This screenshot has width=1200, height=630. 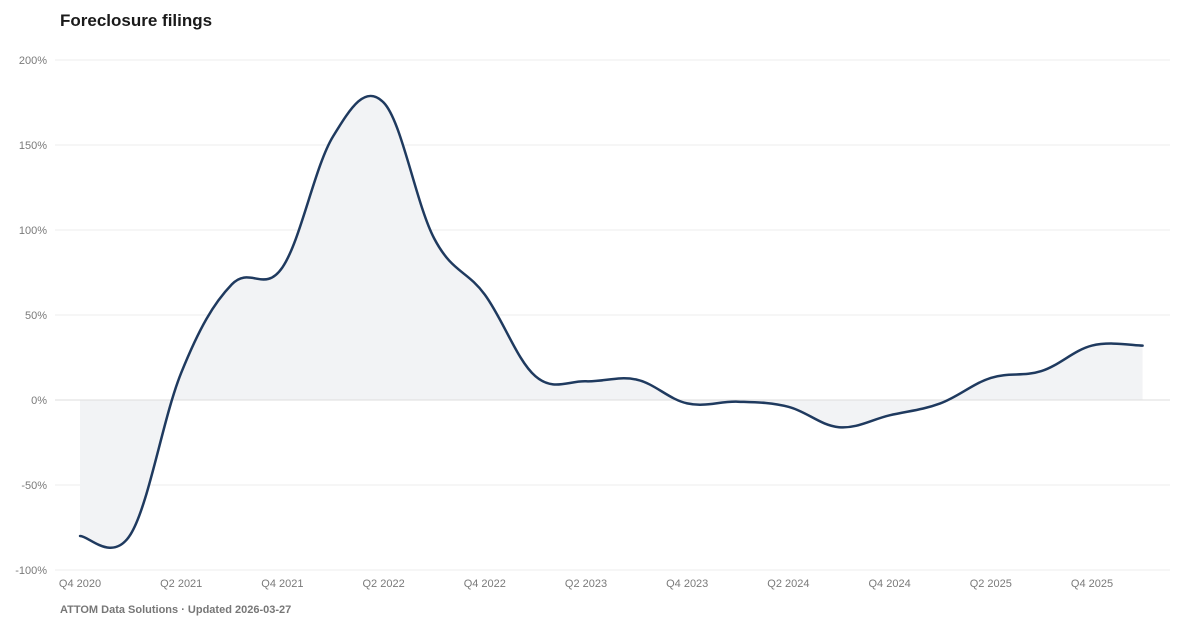 What do you see at coordinates (36, 316) in the screenshot?
I see `y-tick-label: 50%` at bounding box center [36, 316].